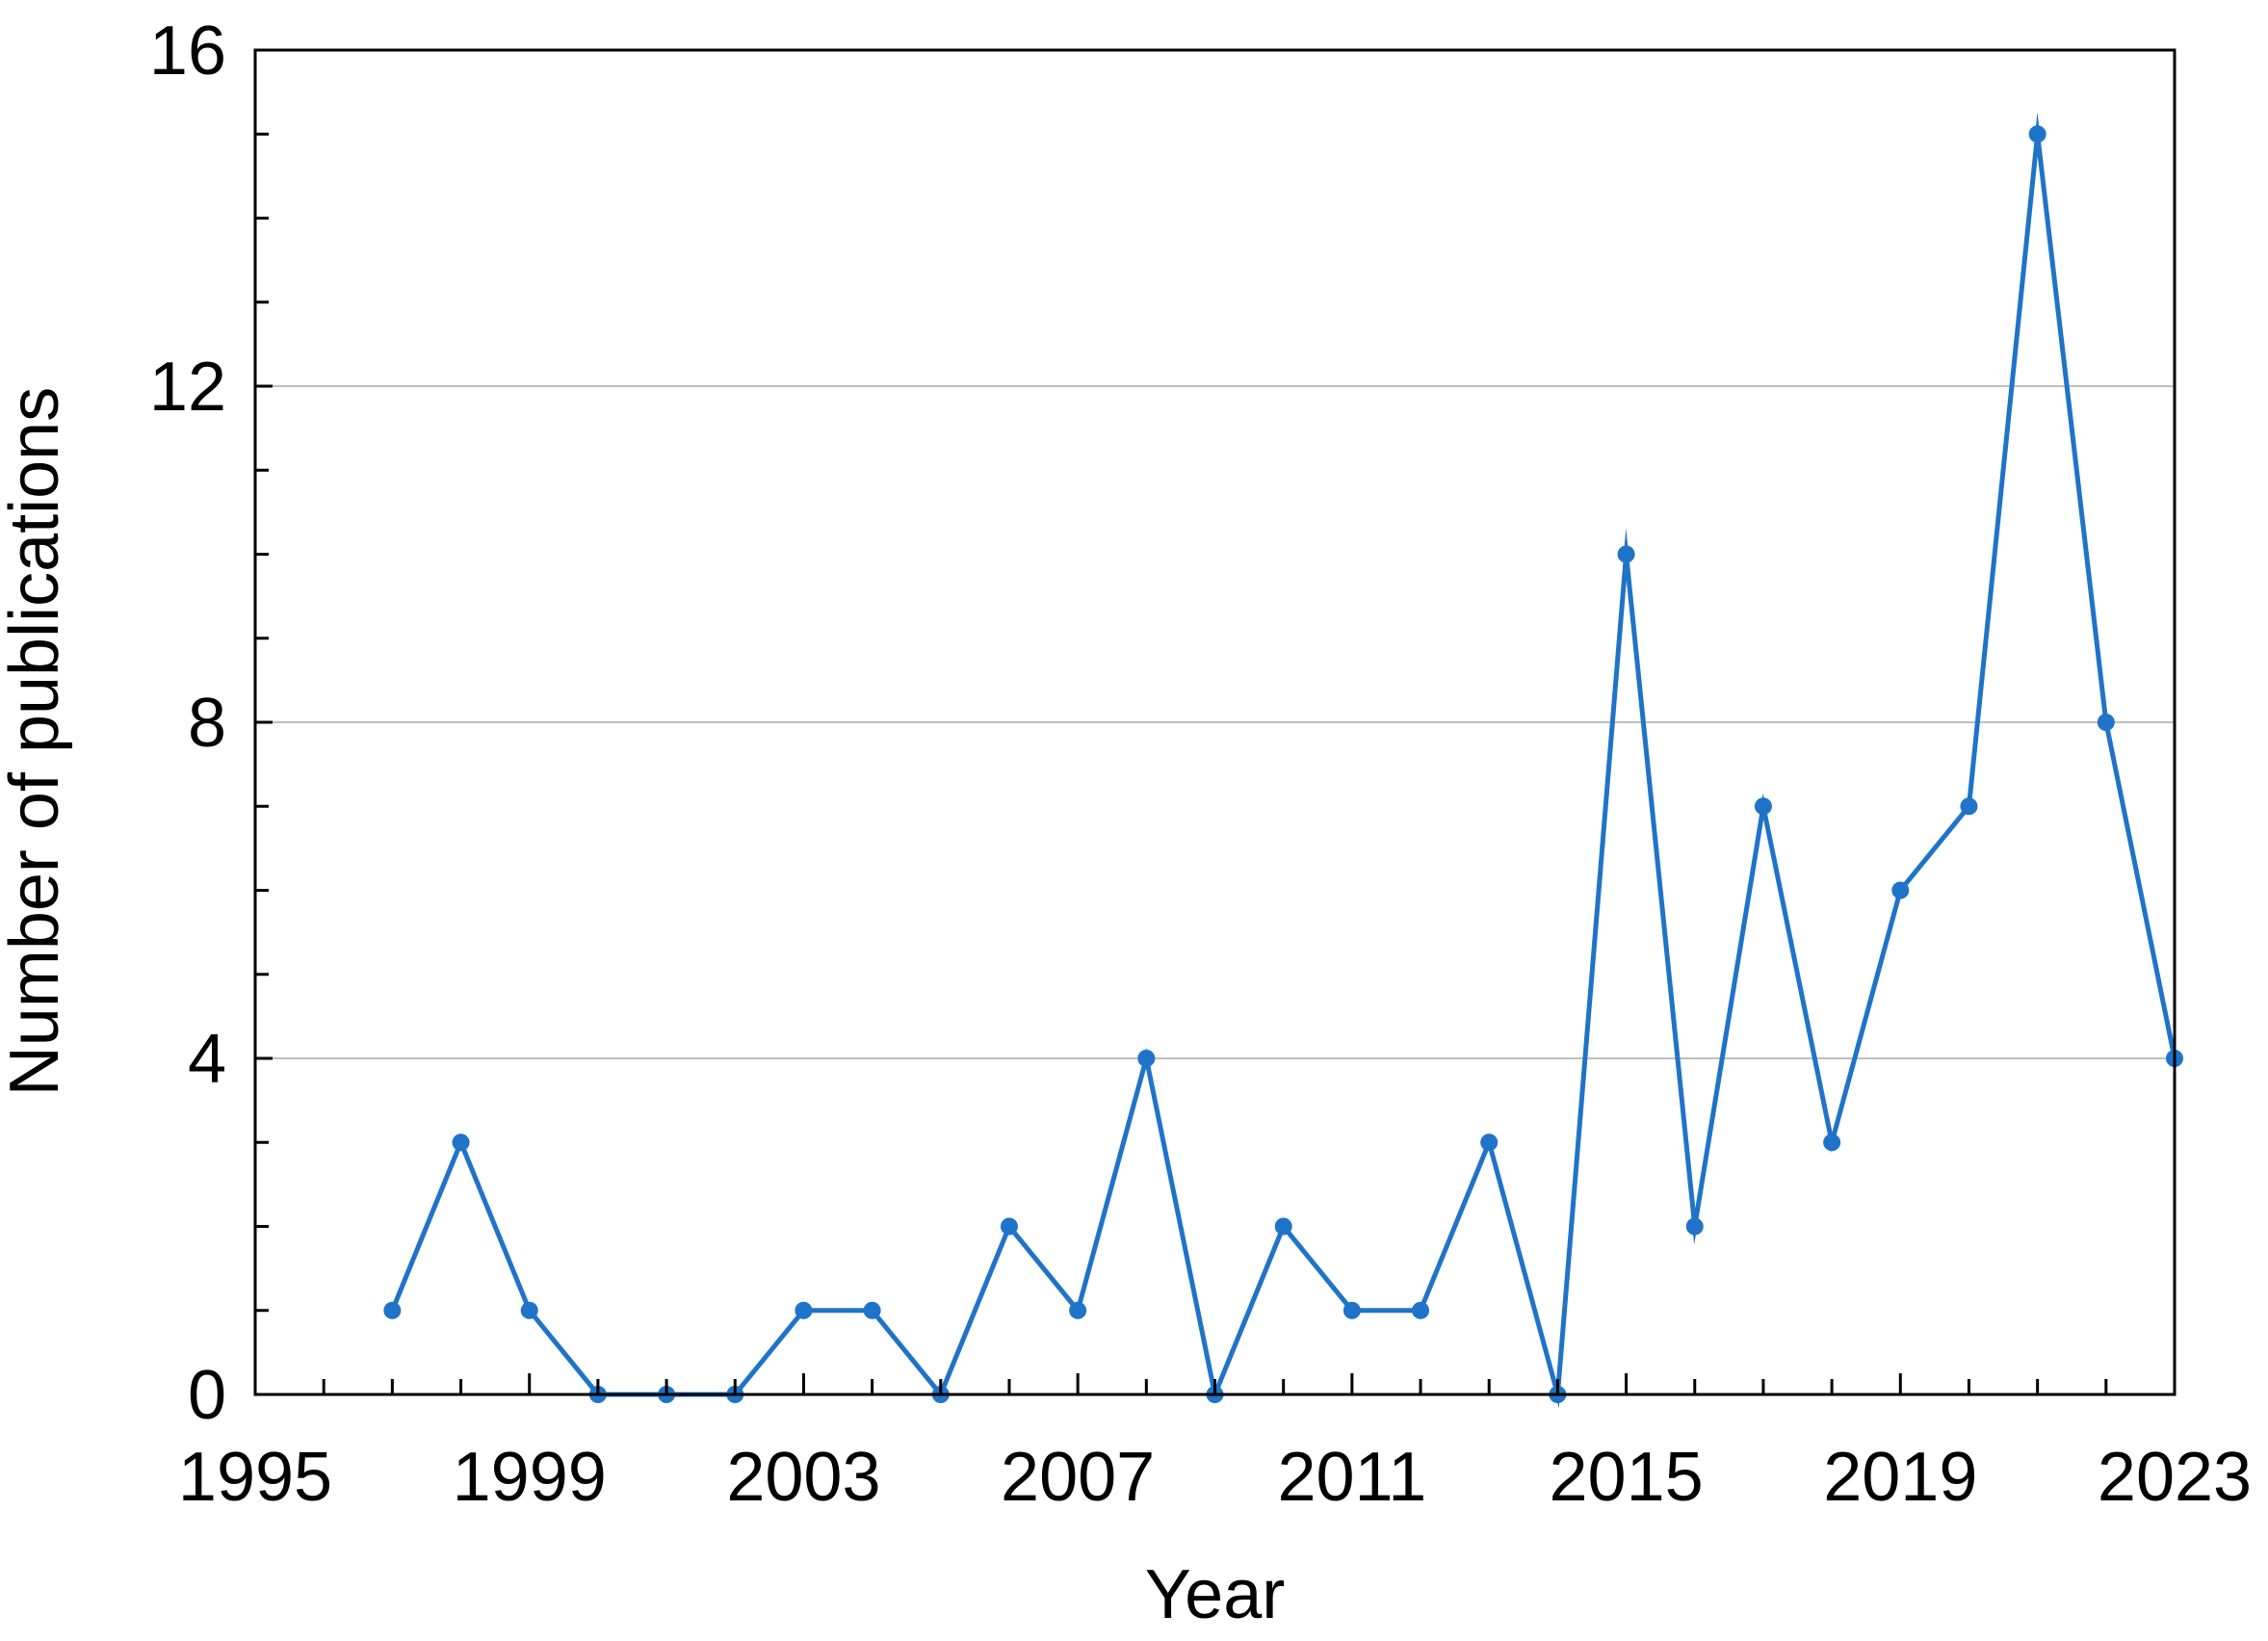 The height and width of the screenshot is (1641, 2268). I want to click on x-tick-label-2011: 2011, so click(1351, 1477).